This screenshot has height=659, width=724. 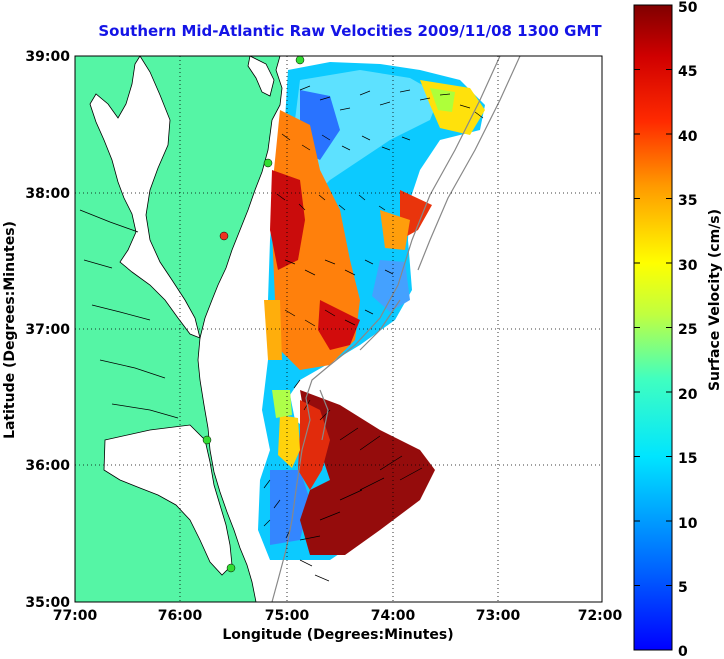 What do you see at coordinates (687, 459) in the screenshot?
I see `colorbar-tick-label: 15` at bounding box center [687, 459].